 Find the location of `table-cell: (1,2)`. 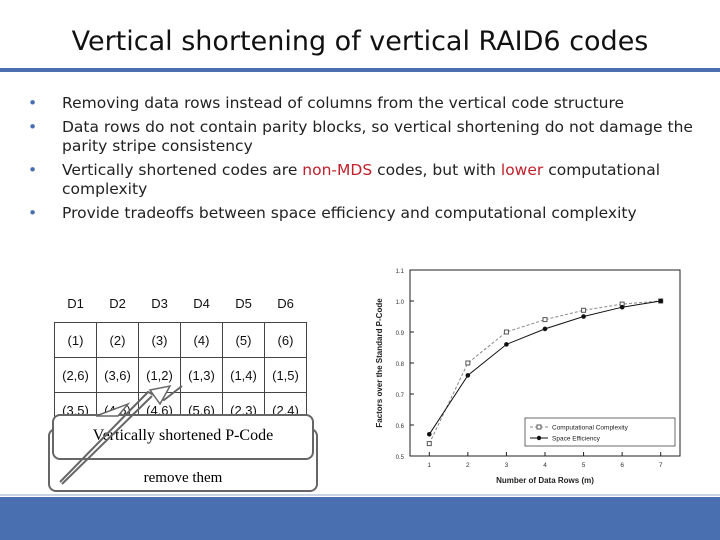

table-cell: (1,2) is located at coordinates (159, 375).